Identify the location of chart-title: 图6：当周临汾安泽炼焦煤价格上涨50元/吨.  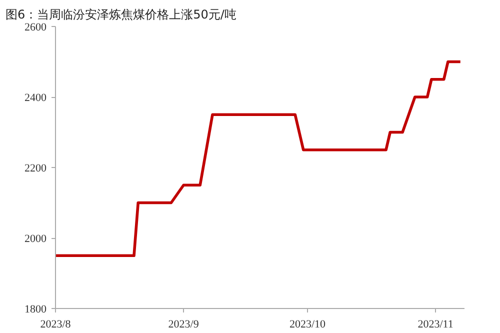
(121, 15).